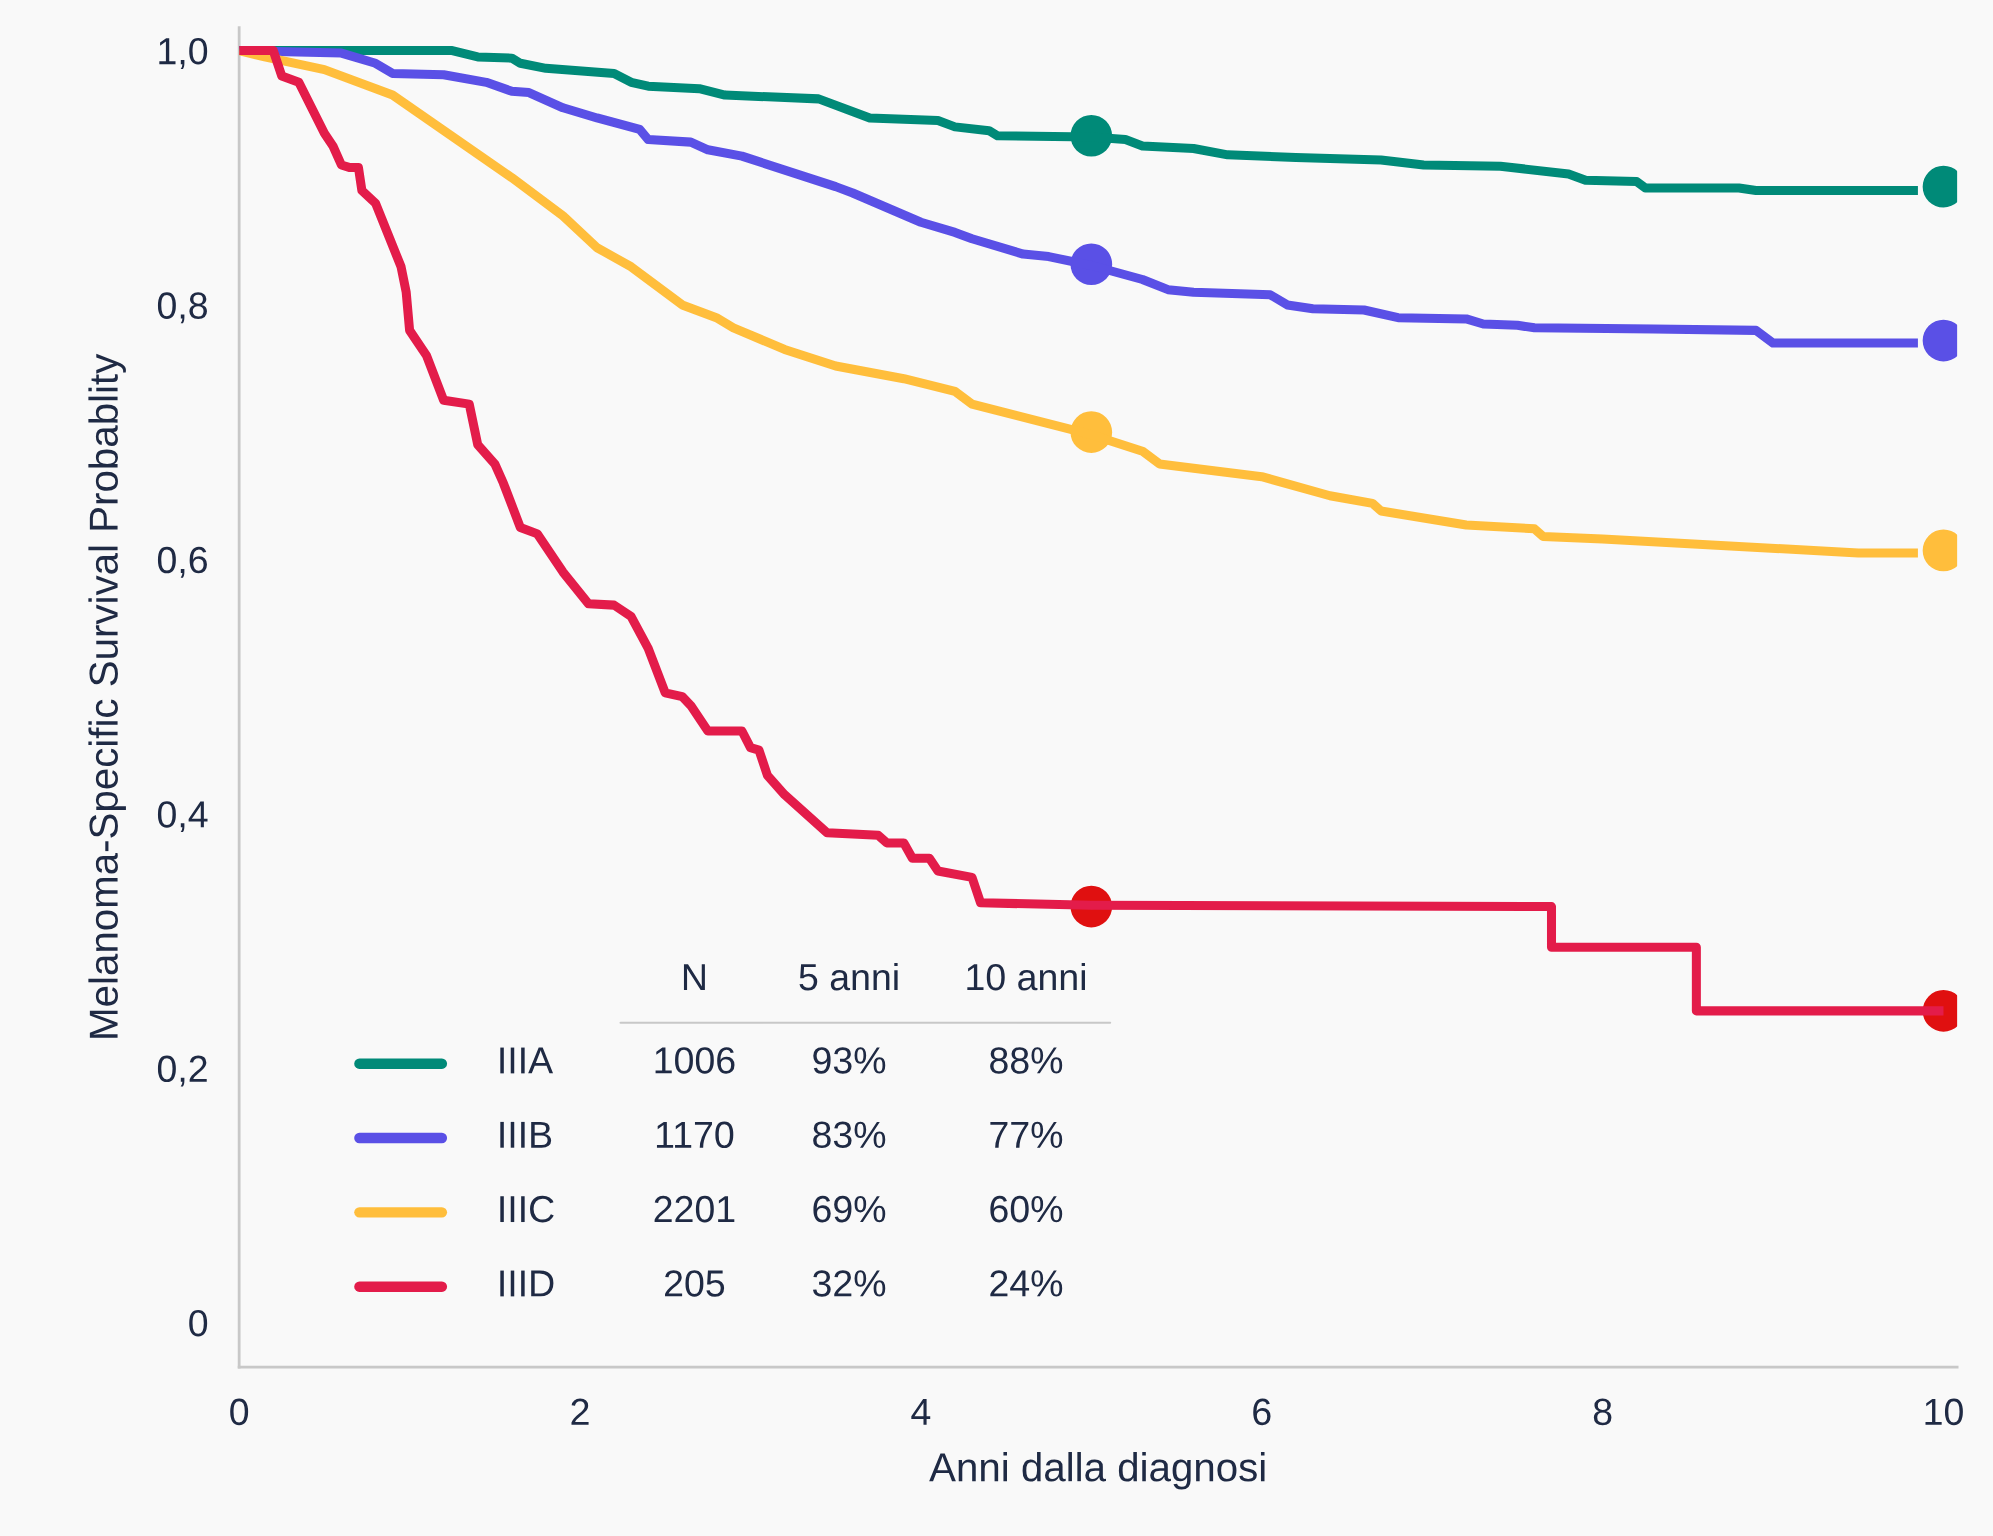  Describe the element at coordinates (526, 1134) in the screenshot. I see `legend-label: IIIB` at that location.